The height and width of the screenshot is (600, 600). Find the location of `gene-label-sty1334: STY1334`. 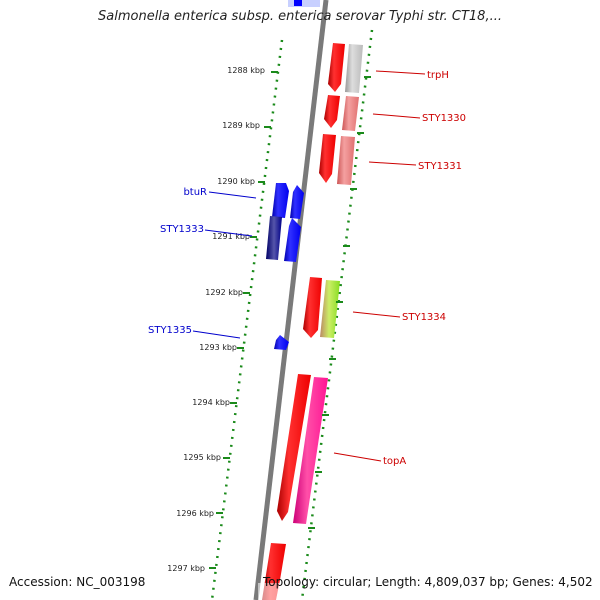

gene-label-sty1334: STY1334 is located at coordinates (424, 317).